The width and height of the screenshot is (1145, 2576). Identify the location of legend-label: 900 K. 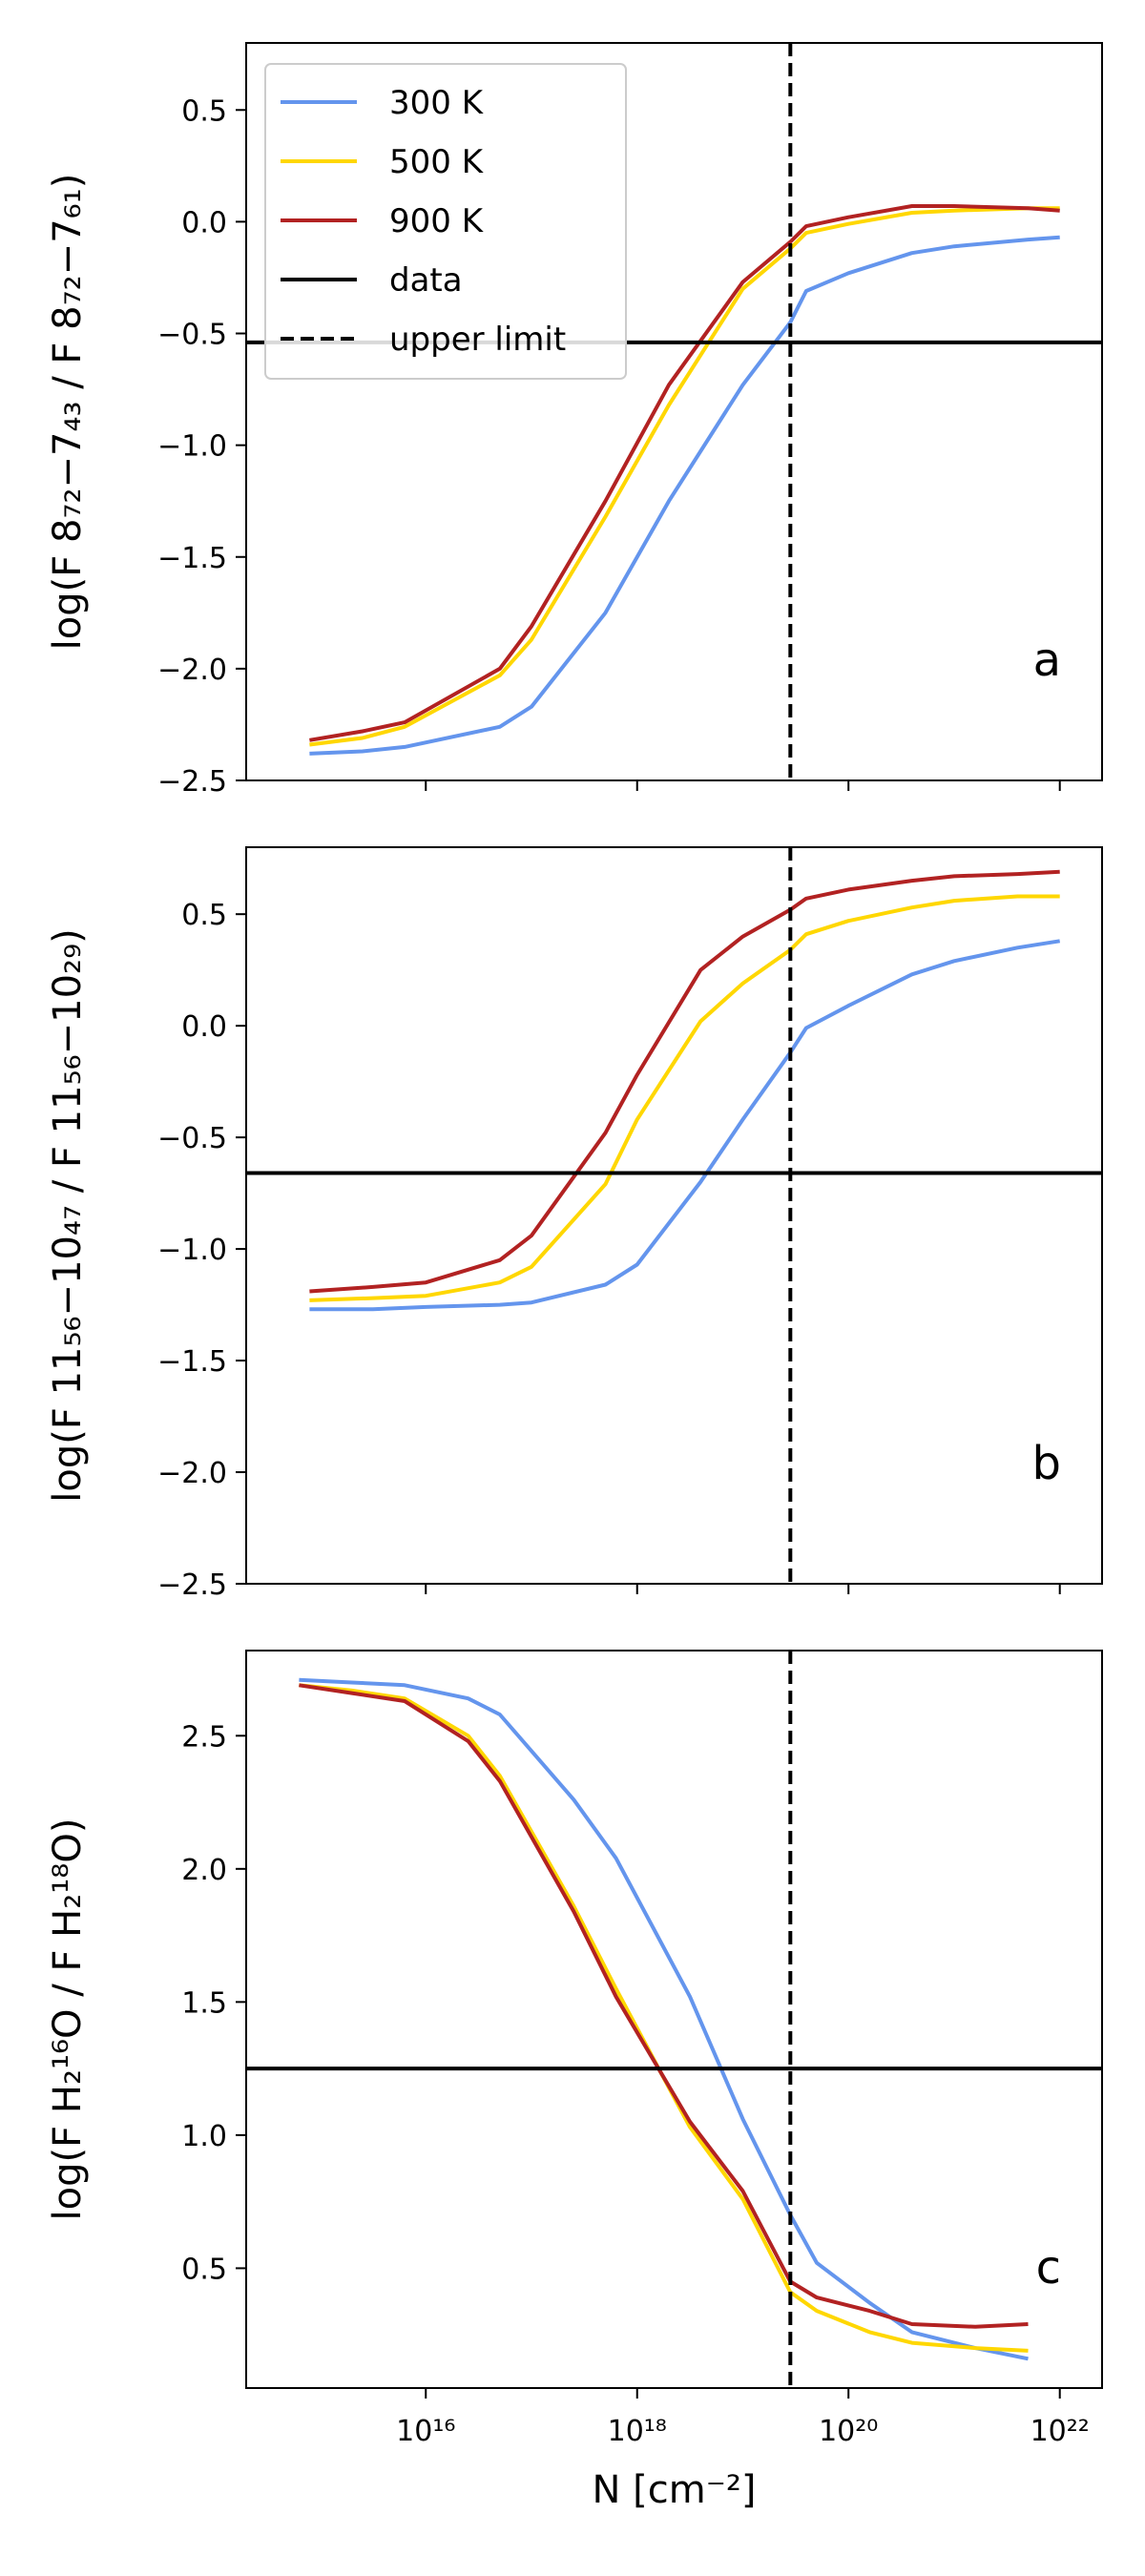
(437, 221).